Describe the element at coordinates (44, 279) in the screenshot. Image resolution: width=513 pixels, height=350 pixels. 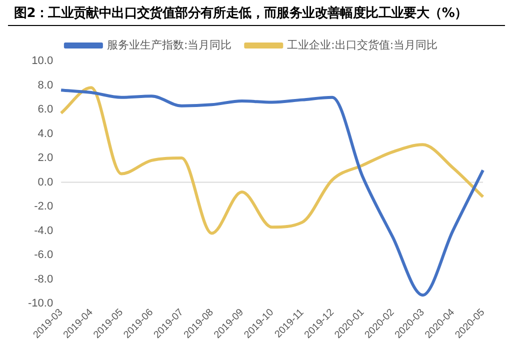
I see `y-tick-label: -8.0` at that location.